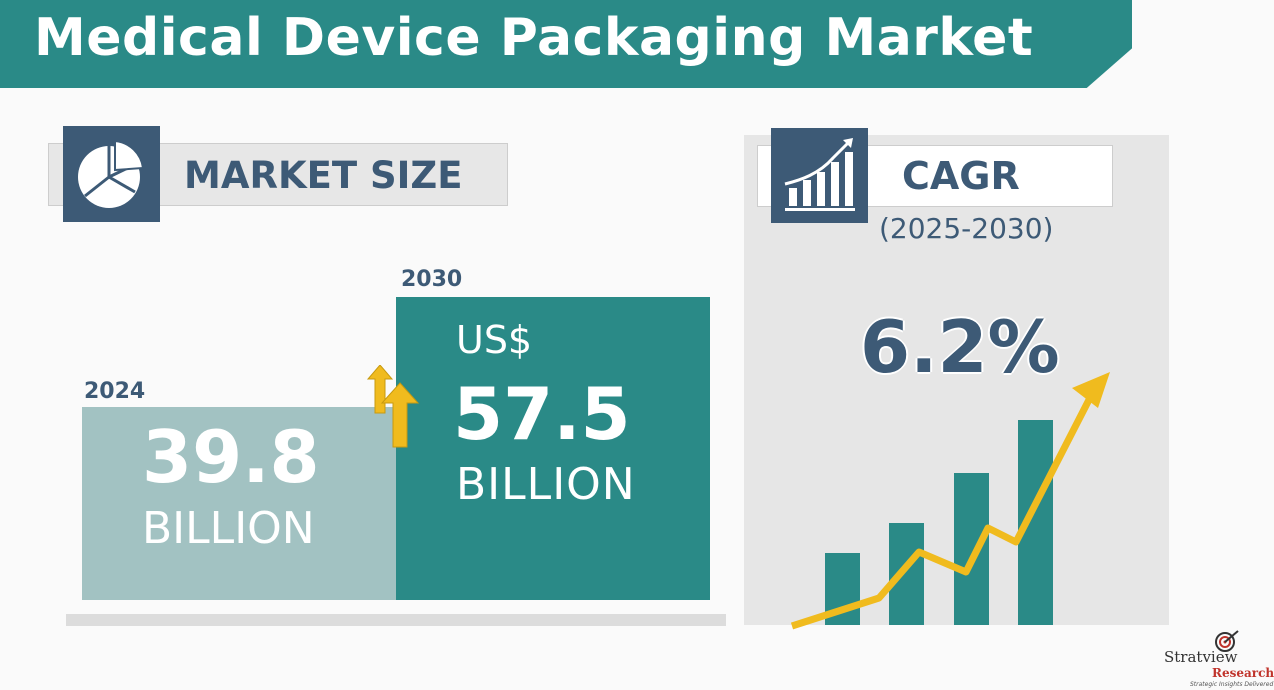  I want to click on title-banner, so click(566, 44).